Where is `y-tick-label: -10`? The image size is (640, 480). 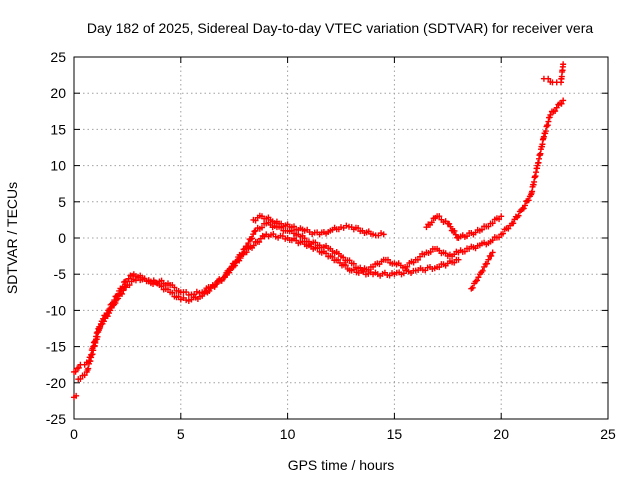 y-tick-label: -10 is located at coordinates (56, 310).